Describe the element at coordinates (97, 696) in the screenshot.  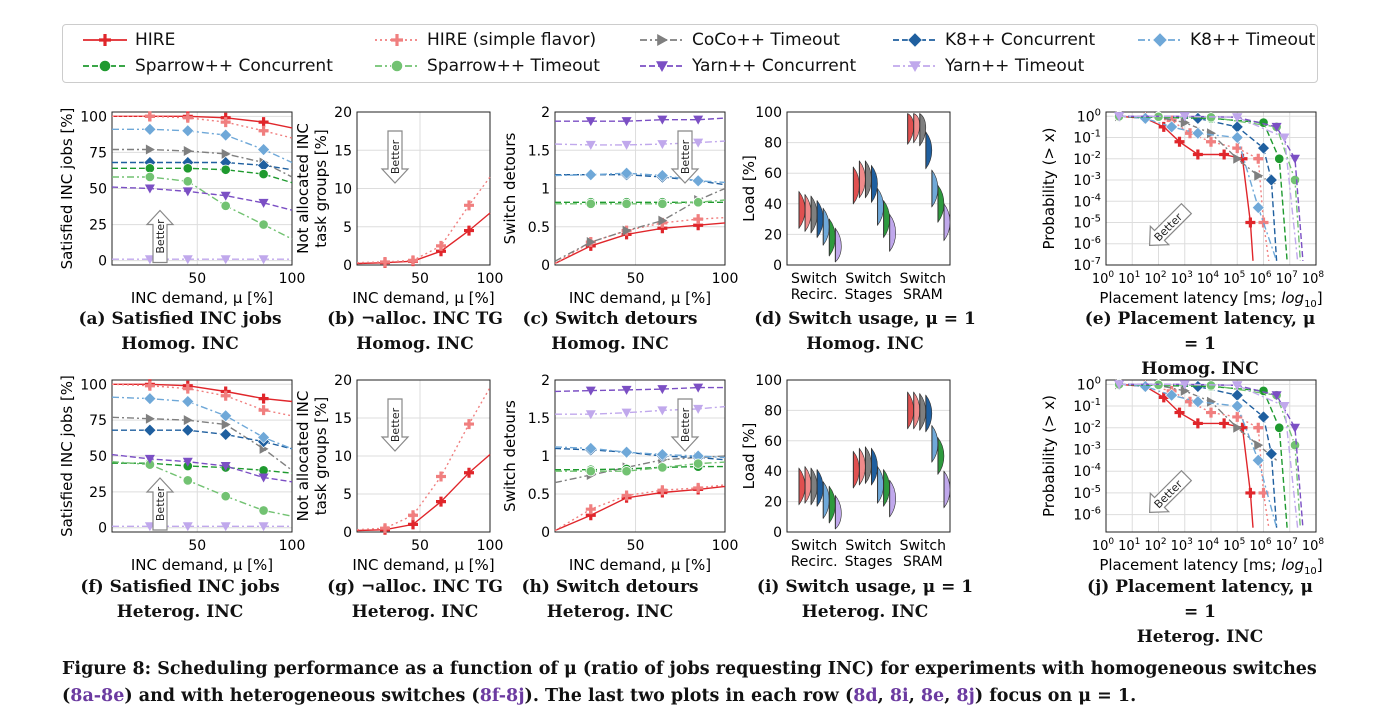
I see `caption-ref: 8a-8e` at that location.